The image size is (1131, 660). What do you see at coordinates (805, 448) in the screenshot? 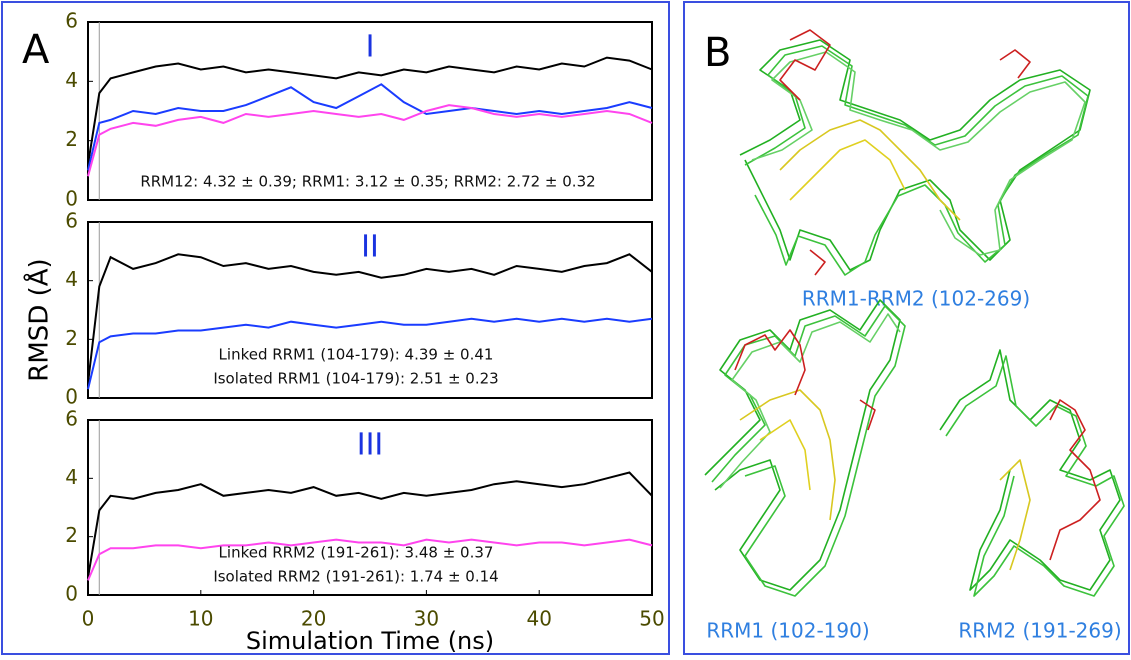
I see `structure-rrm1` at bounding box center [805, 448].